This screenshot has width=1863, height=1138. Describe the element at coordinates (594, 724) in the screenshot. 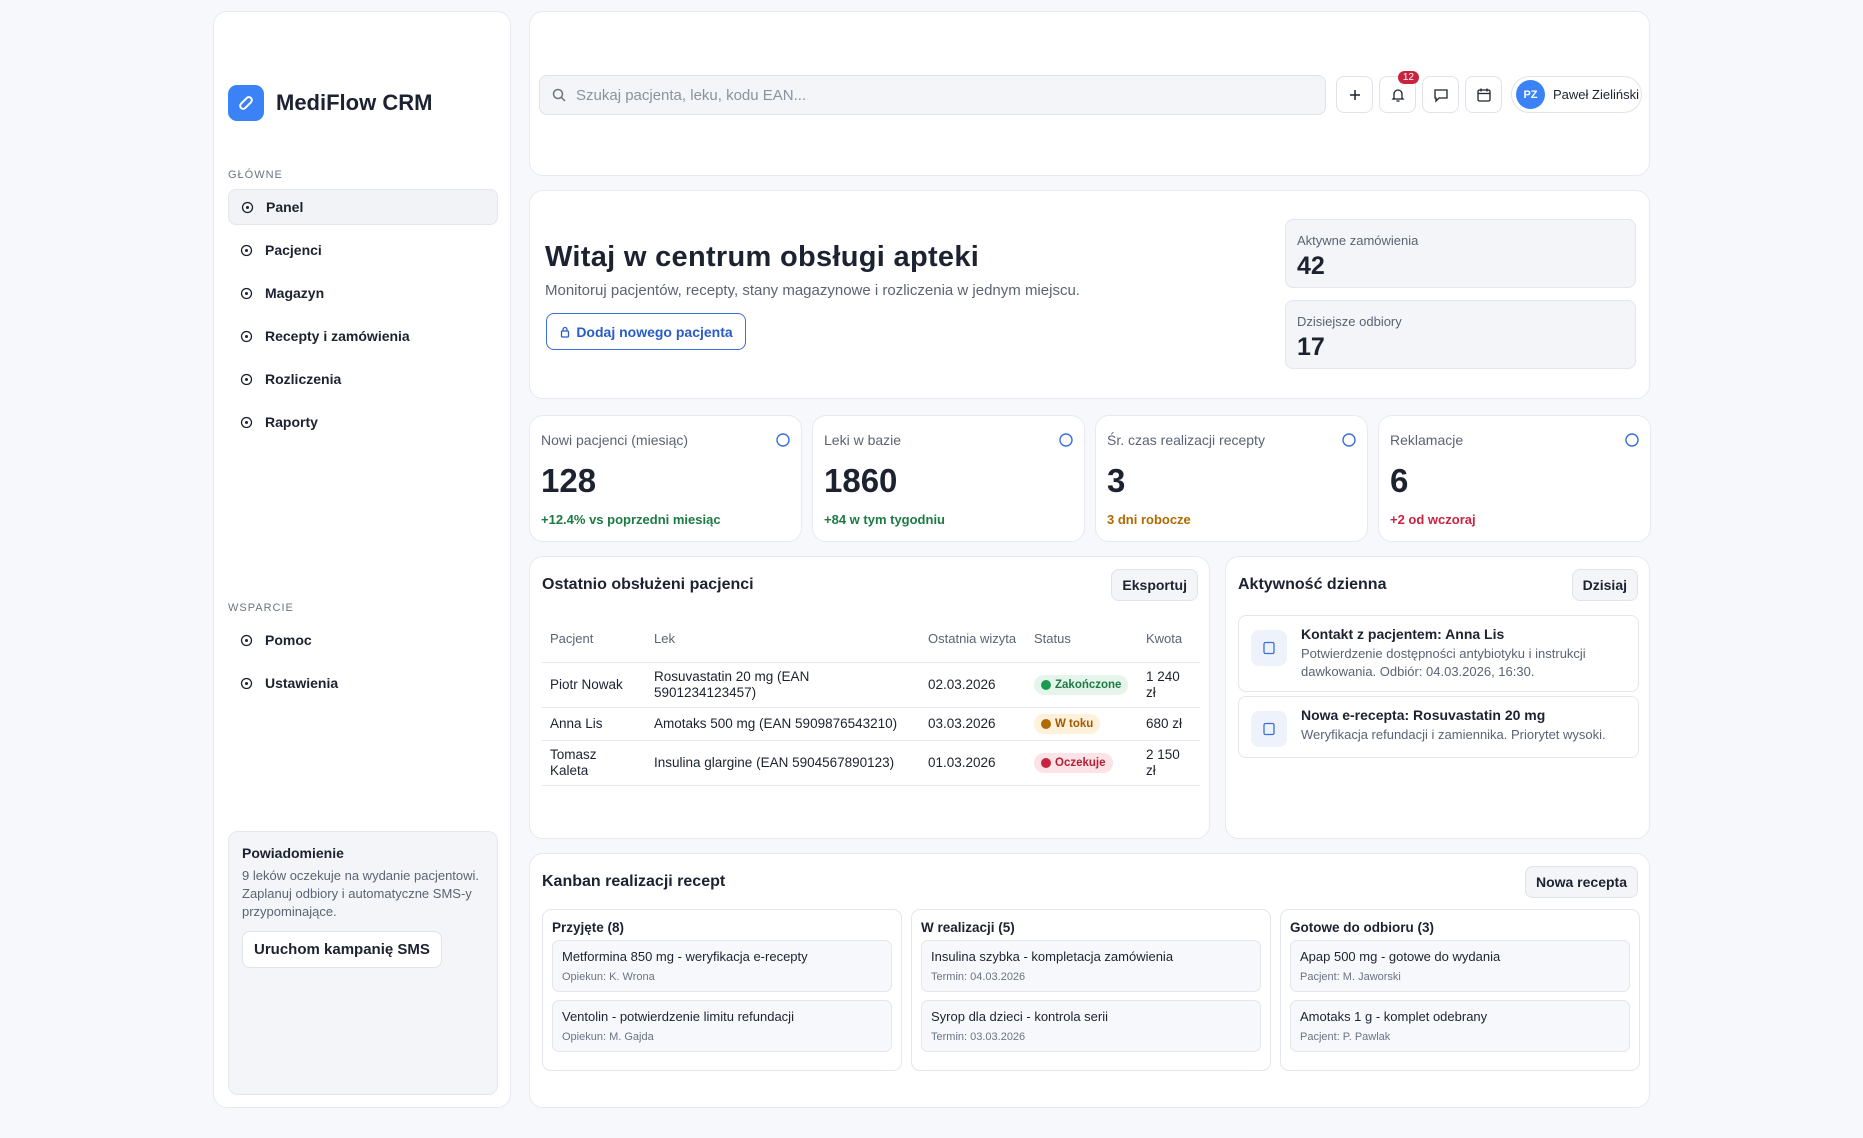

I see `table-cell: Anna Lis` at that location.